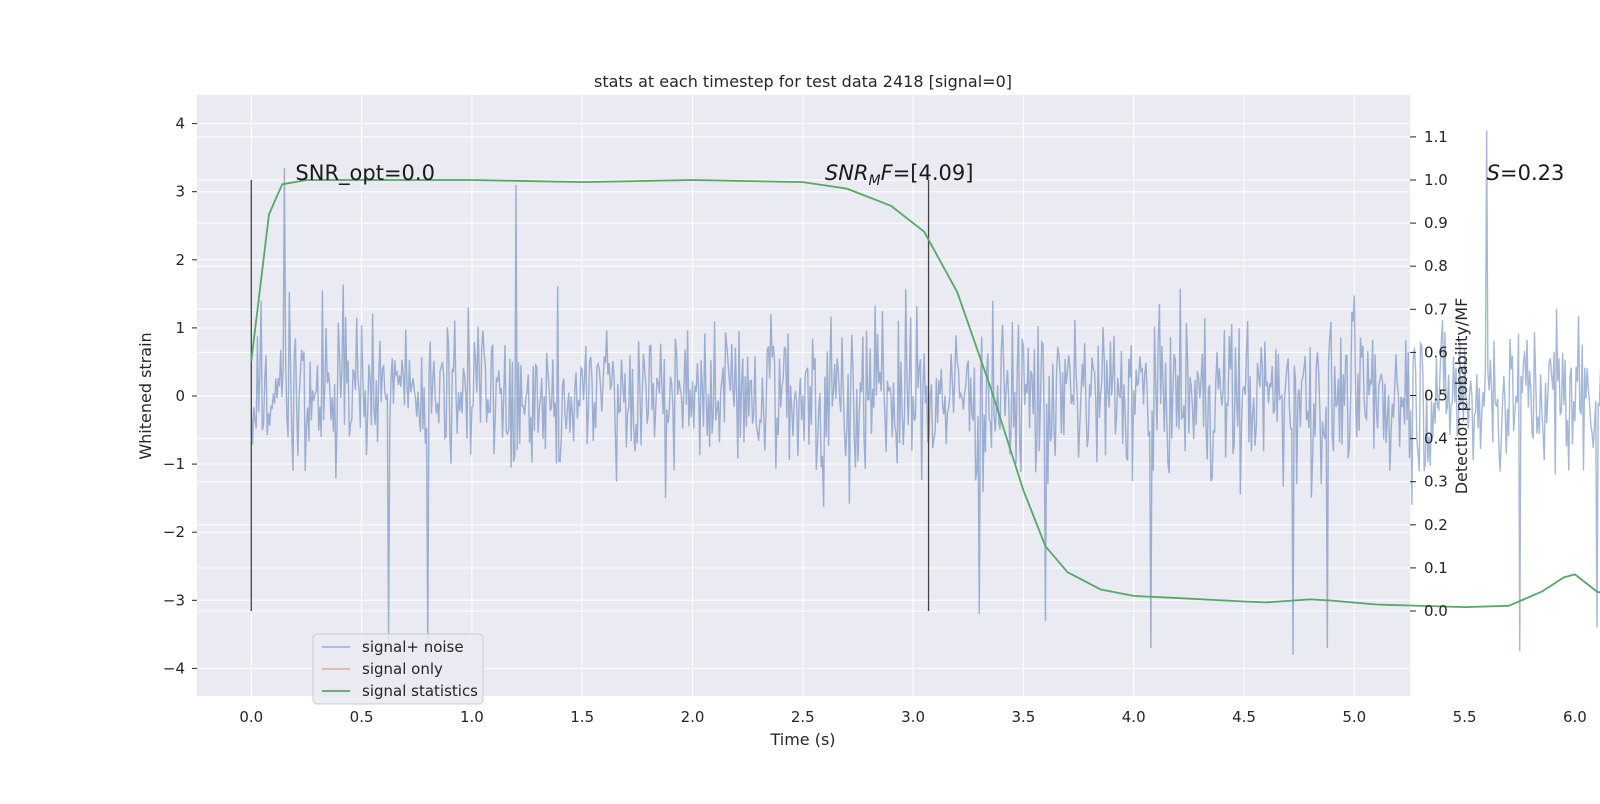 Image resolution: width=1600 pixels, height=804 pixels. Describe the element at coordinates (1461, 396) in the screenshot. I see `y2-axis-label: Detection probability/MF` at that location.